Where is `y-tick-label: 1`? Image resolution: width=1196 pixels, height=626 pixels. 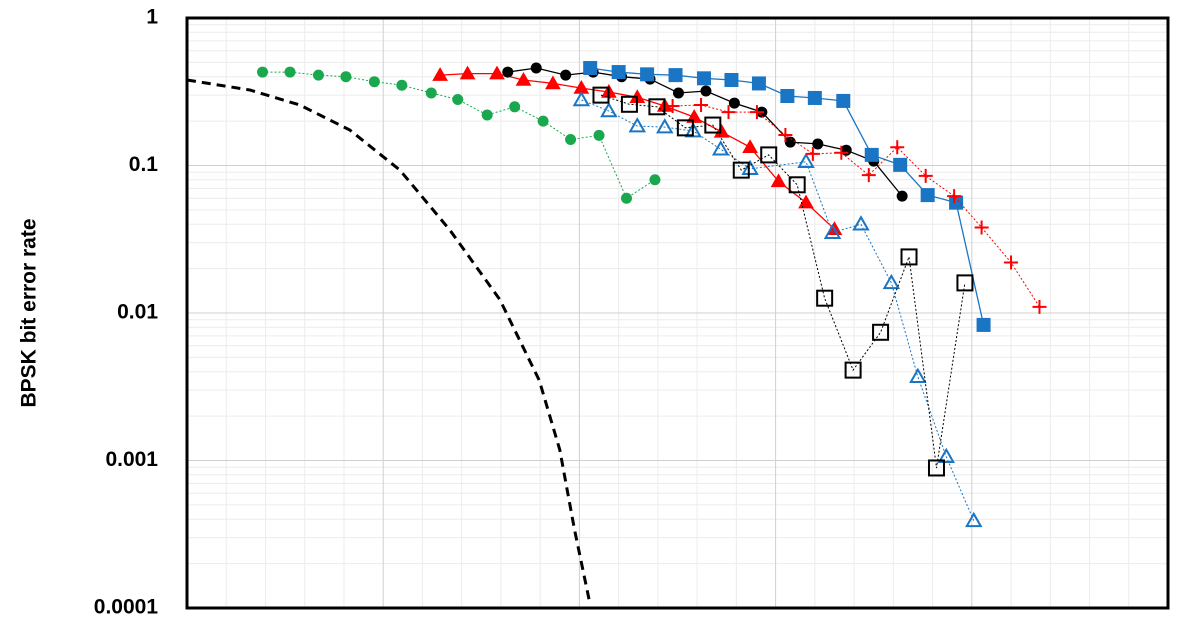 y-tick-label: 1 is located at coordinates (152, 17).